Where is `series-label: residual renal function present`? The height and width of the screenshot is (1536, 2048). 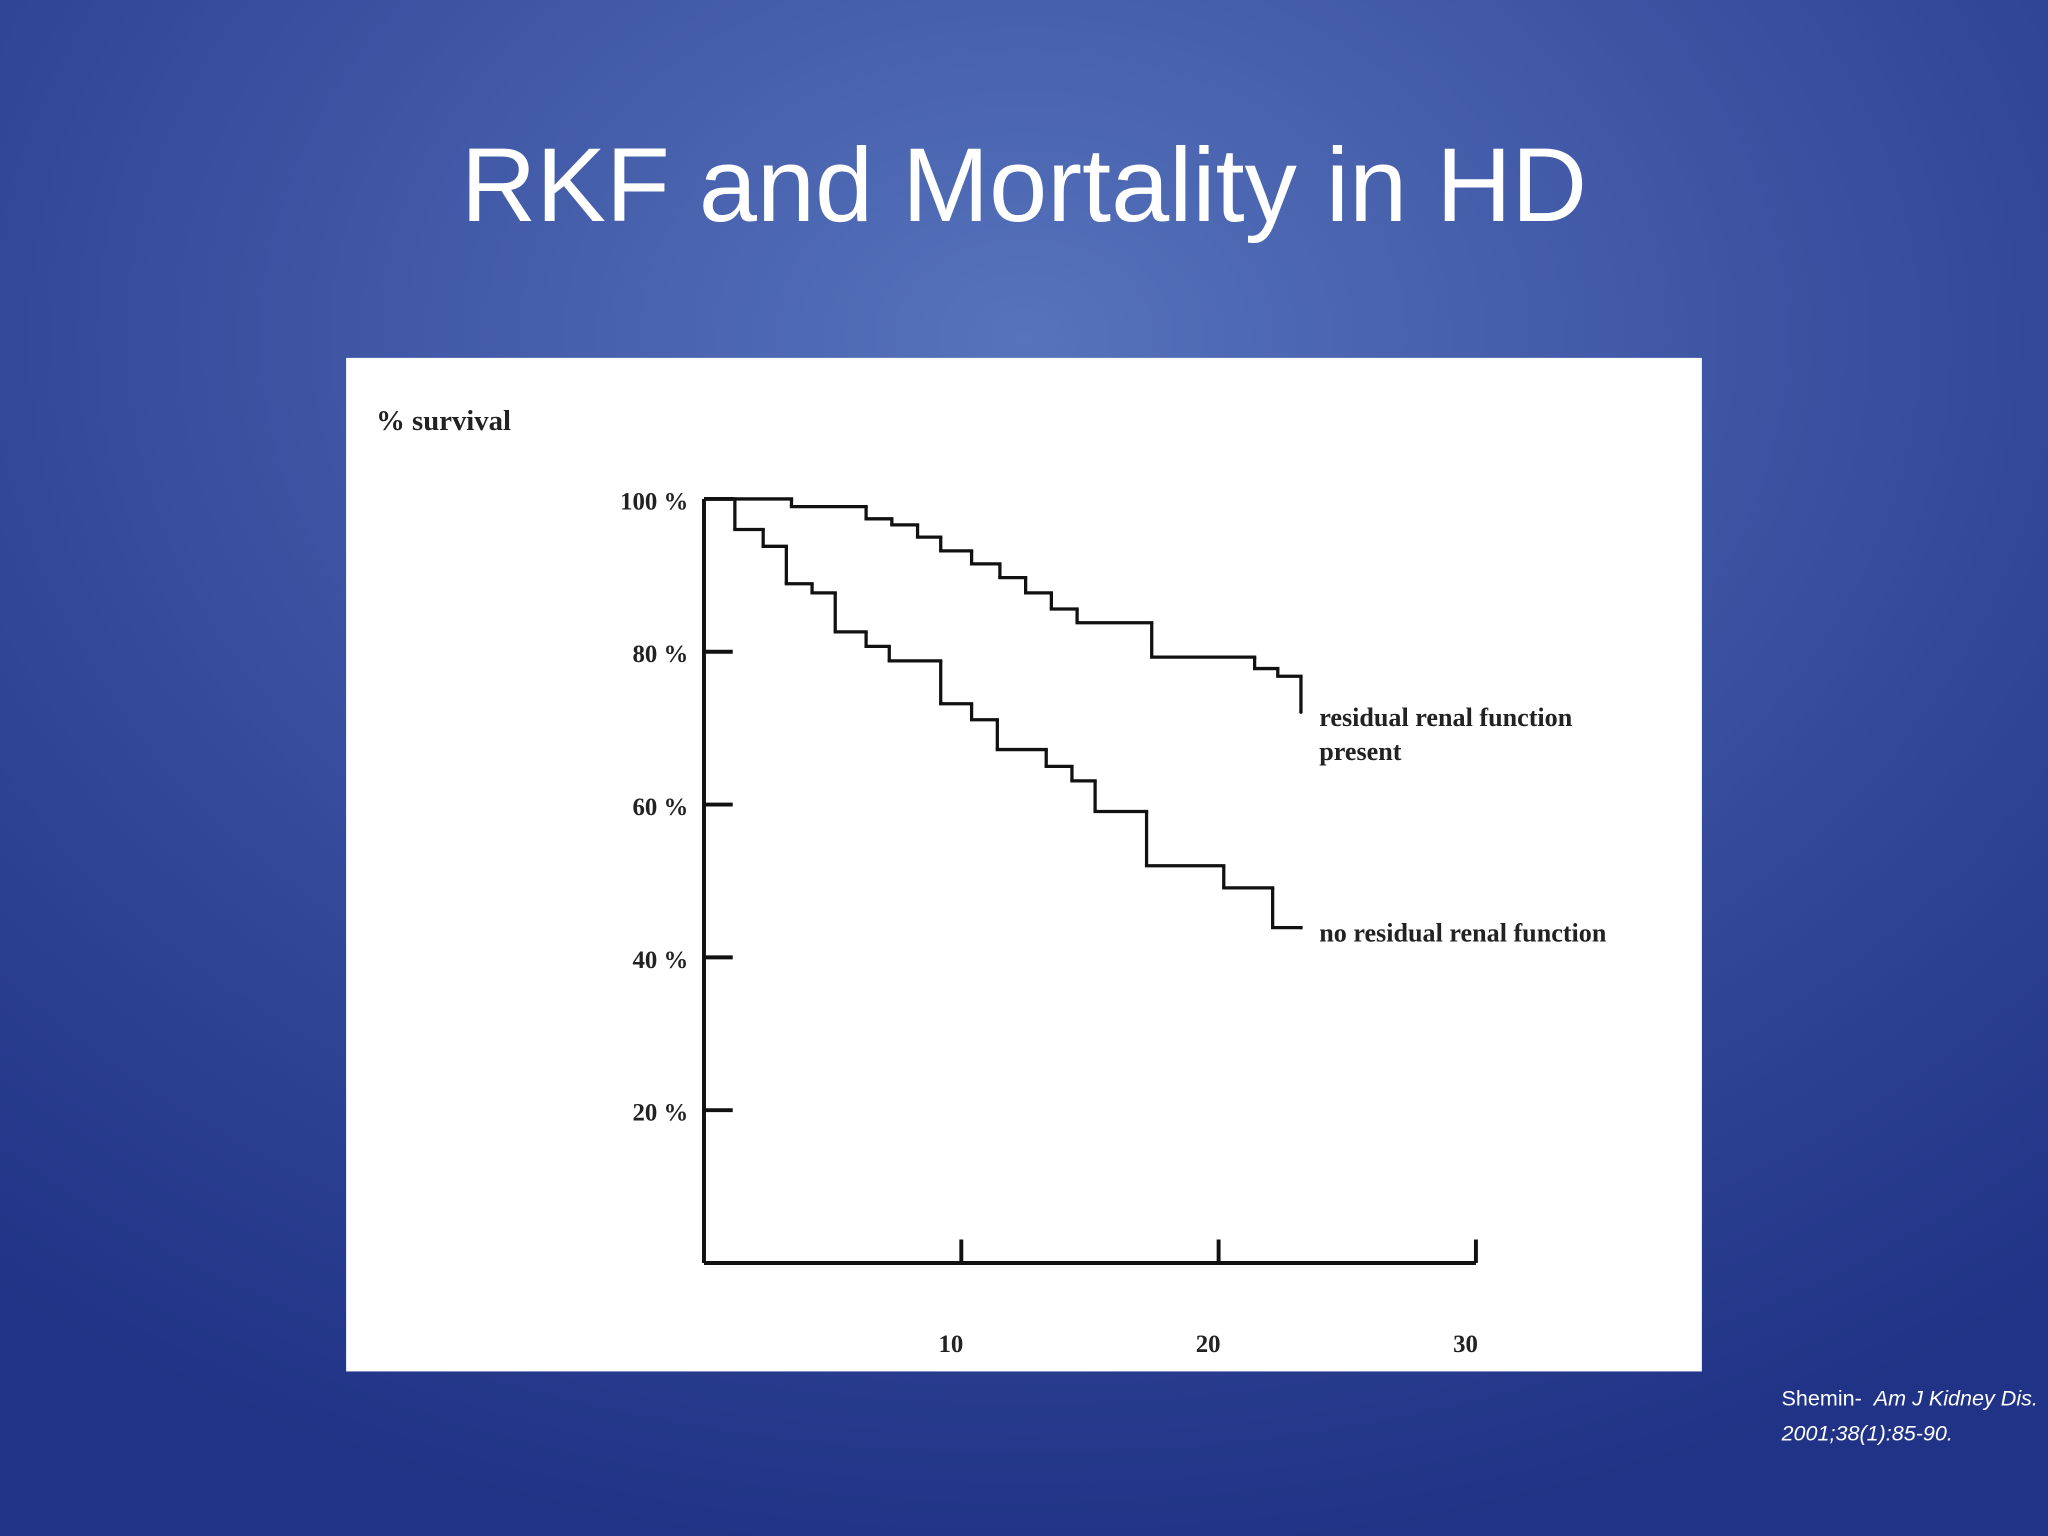 series-label: residual renal function present is located at coordinates (1446, 735).